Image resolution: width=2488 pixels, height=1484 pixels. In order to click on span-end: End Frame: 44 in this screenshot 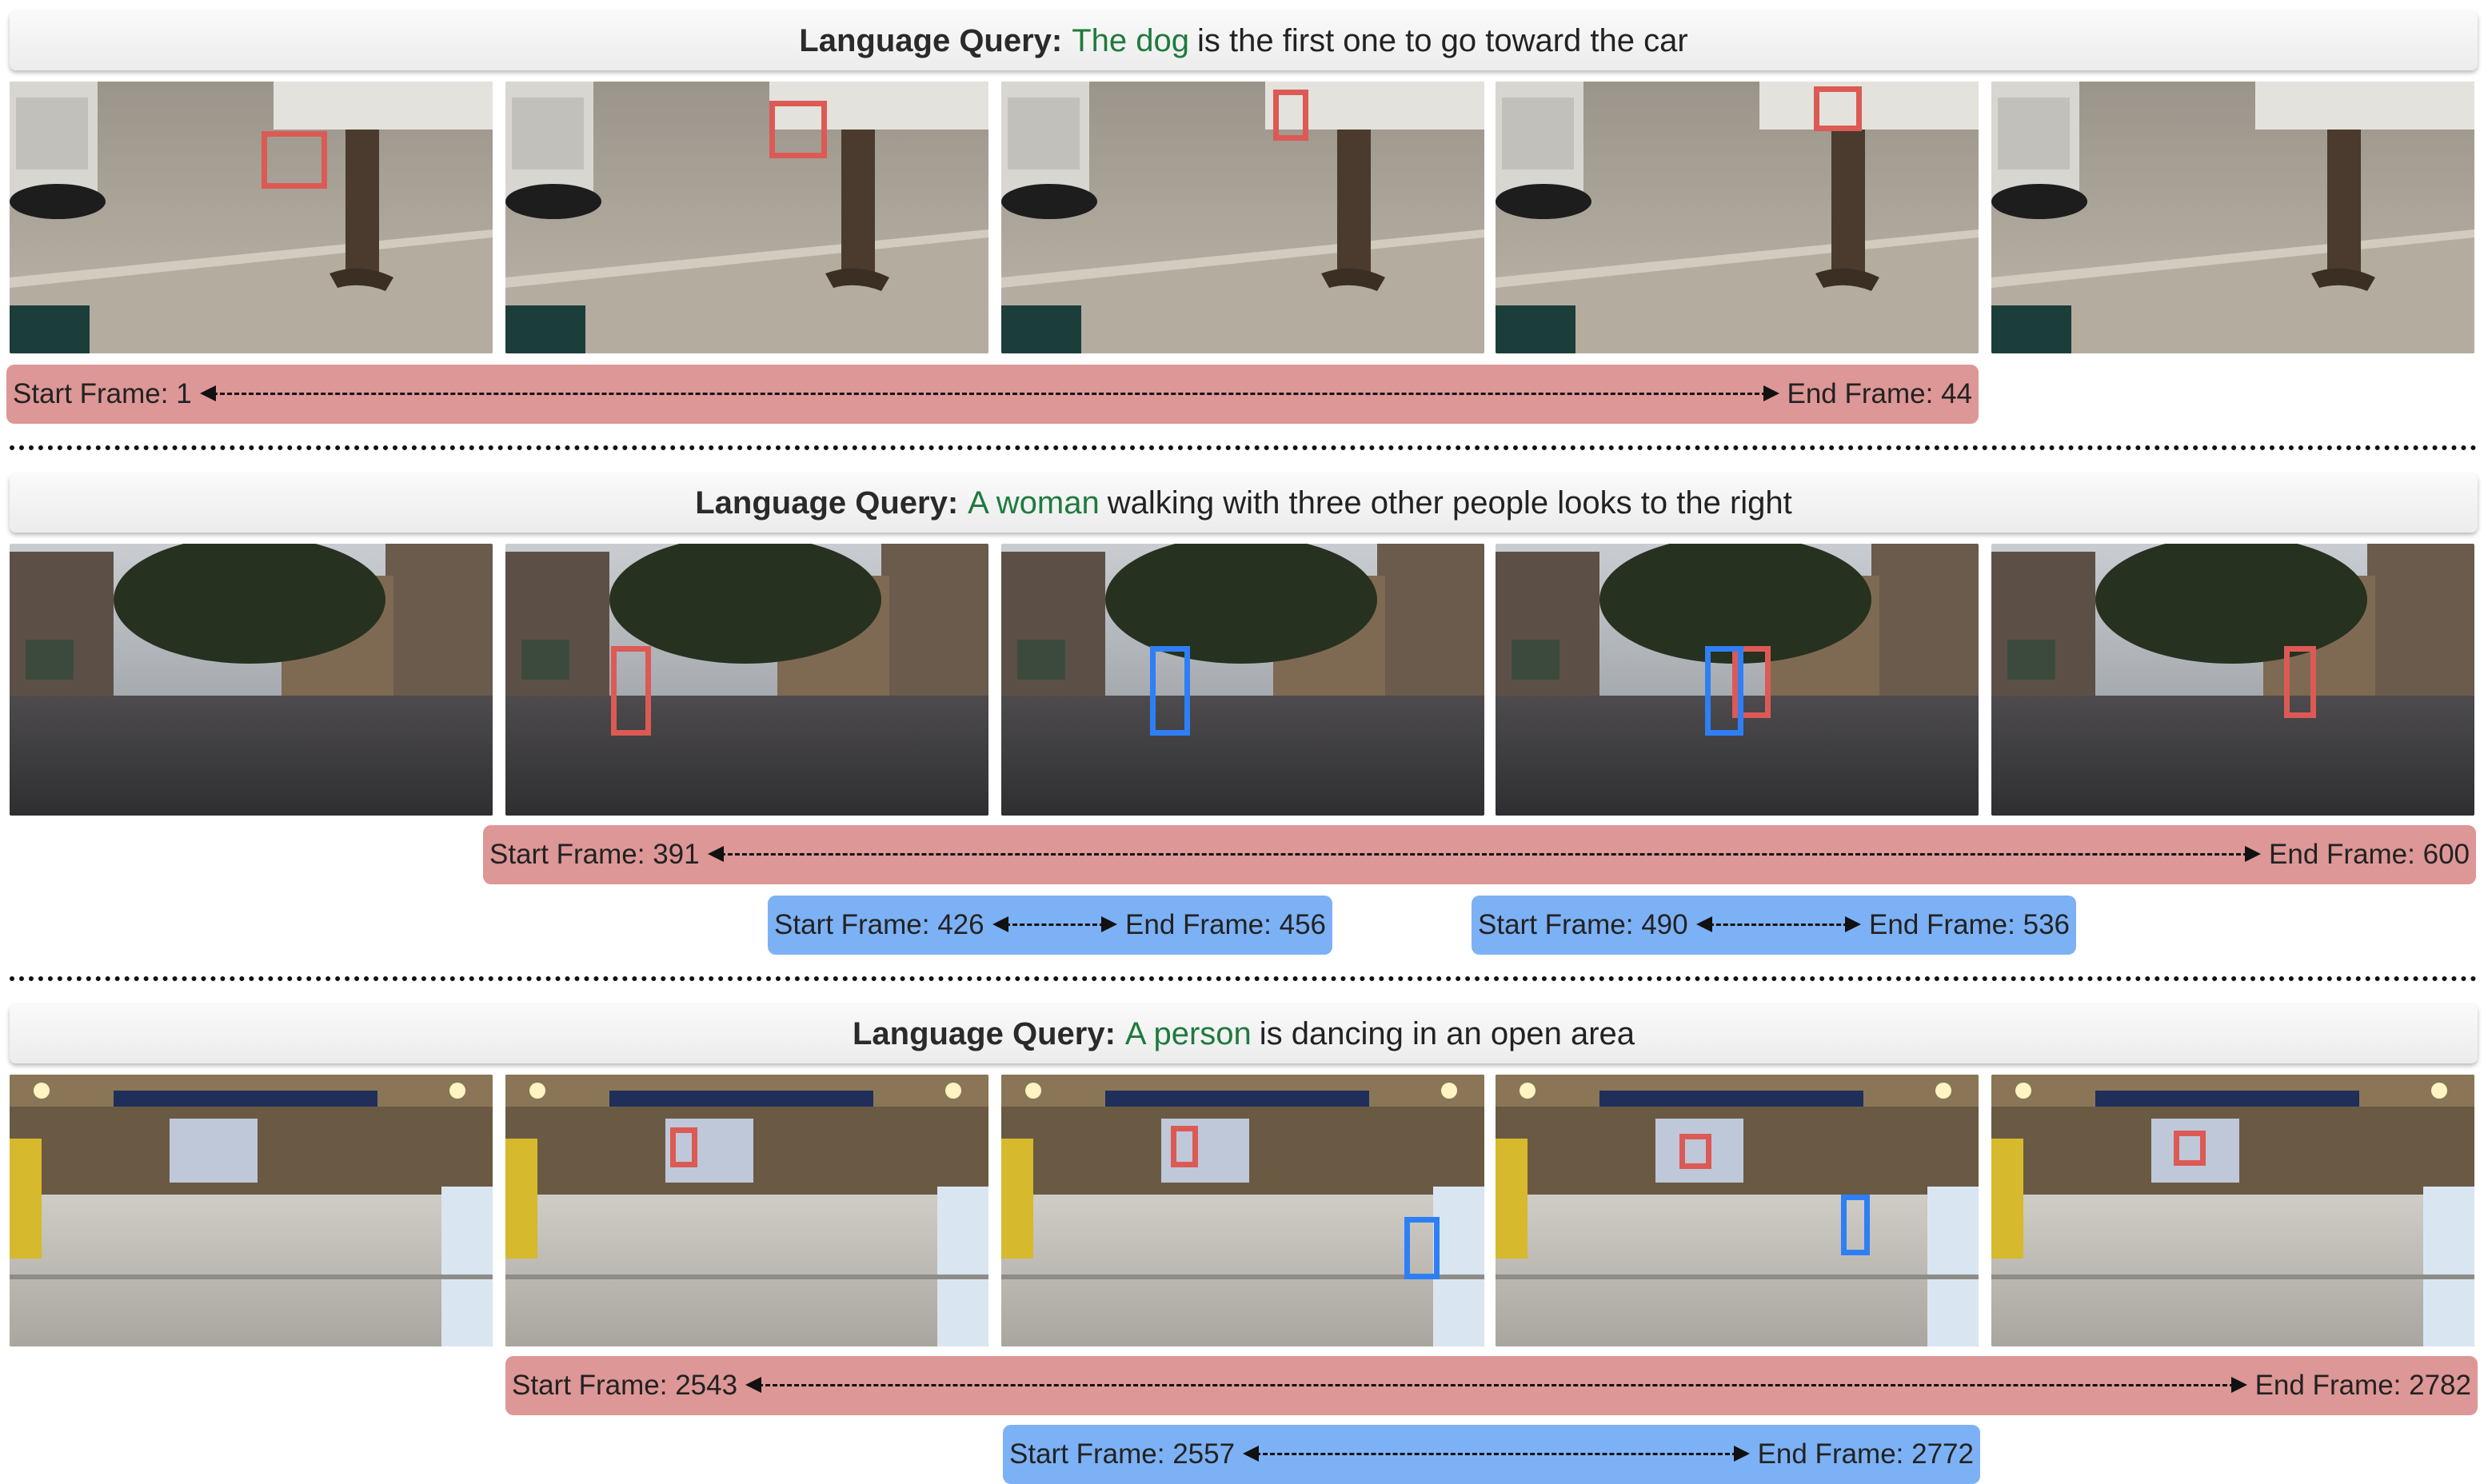, I will do `click(1880, 393)`.